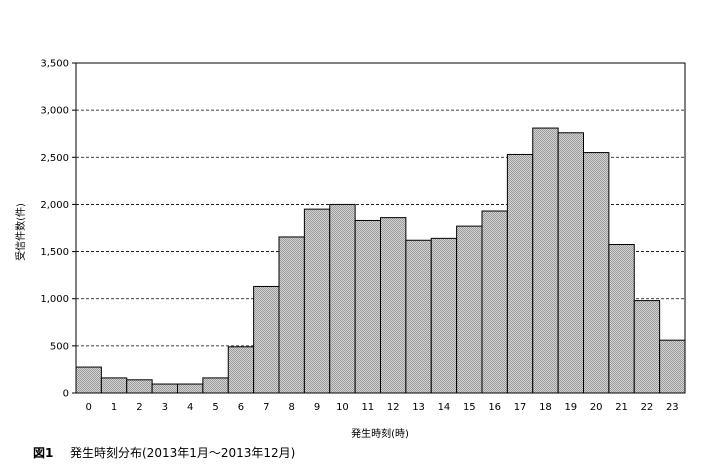 The width and height of the screenshot is (719, 468). What do you see at coordinates (596, 407) in the screenshot?
I see `x-tick-label: 20` at bounding box center [596, 407].